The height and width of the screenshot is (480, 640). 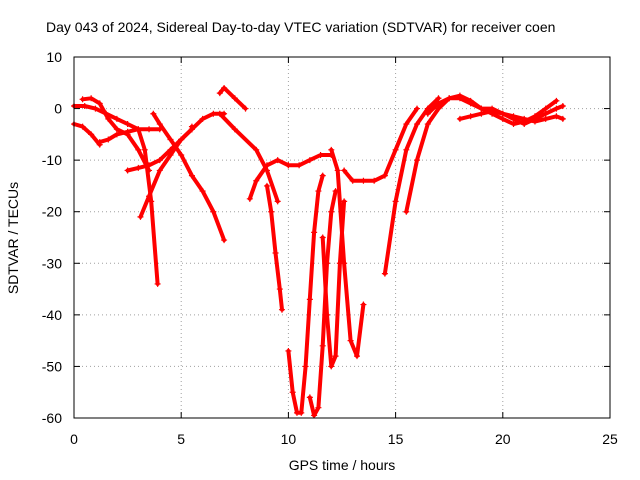 What do you see at coordinates (54, 57) in the screenshot?
I see `y-tick-label: 10` at bounding box center [54, 57].